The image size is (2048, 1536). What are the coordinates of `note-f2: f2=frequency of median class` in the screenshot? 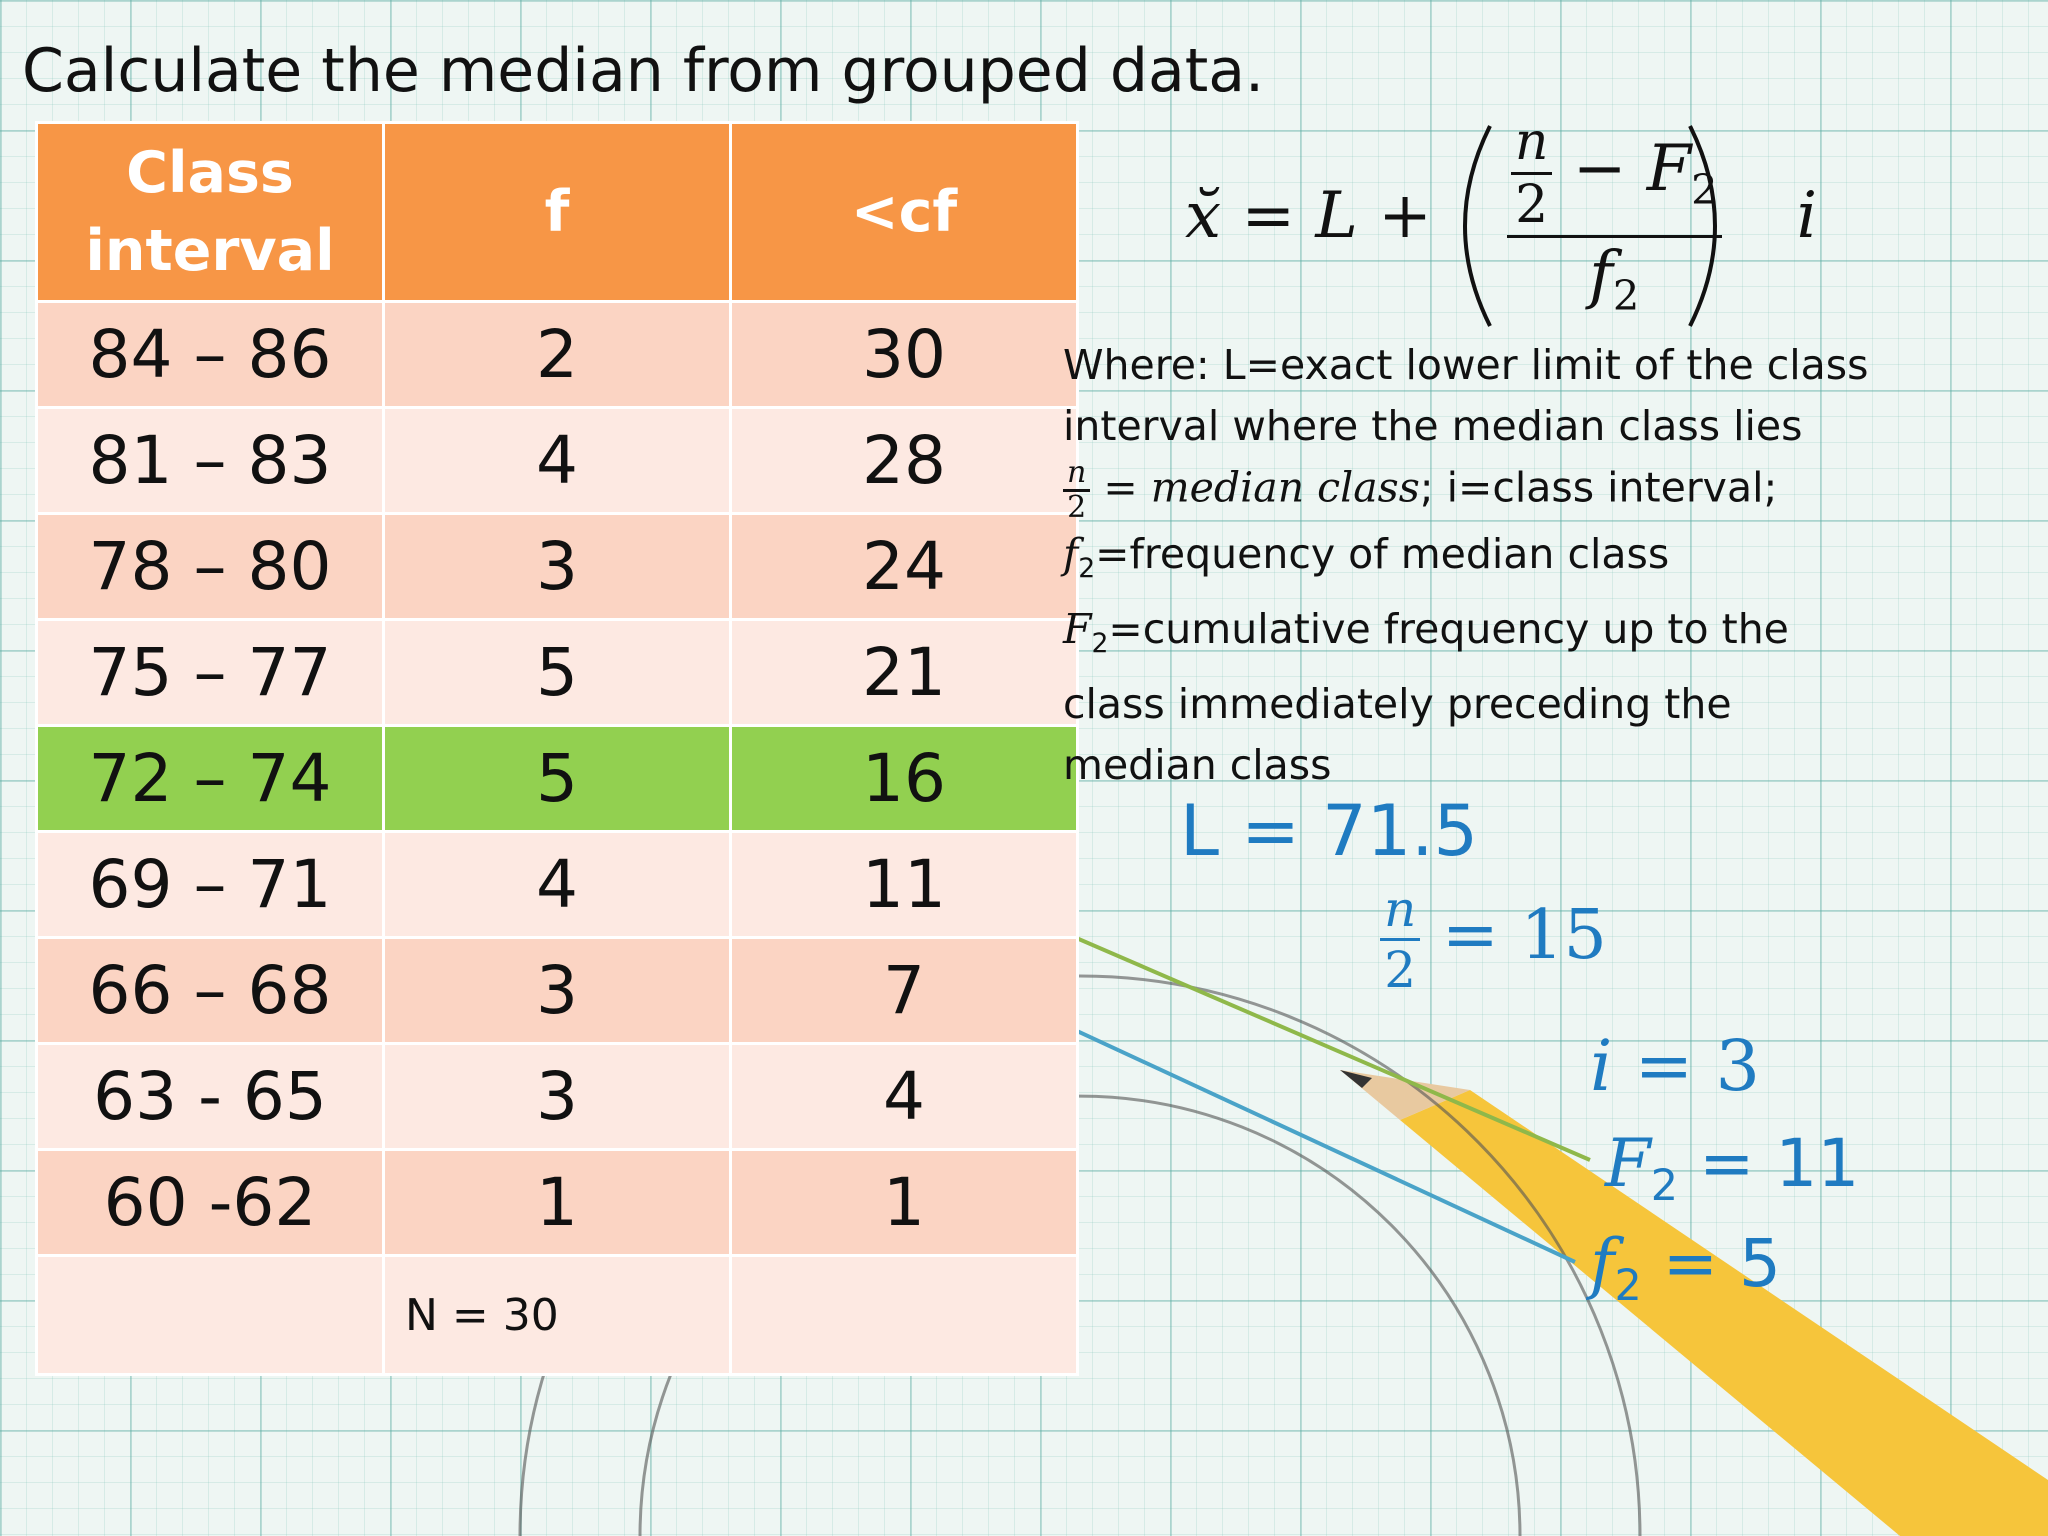 It's located at (1473, 561).